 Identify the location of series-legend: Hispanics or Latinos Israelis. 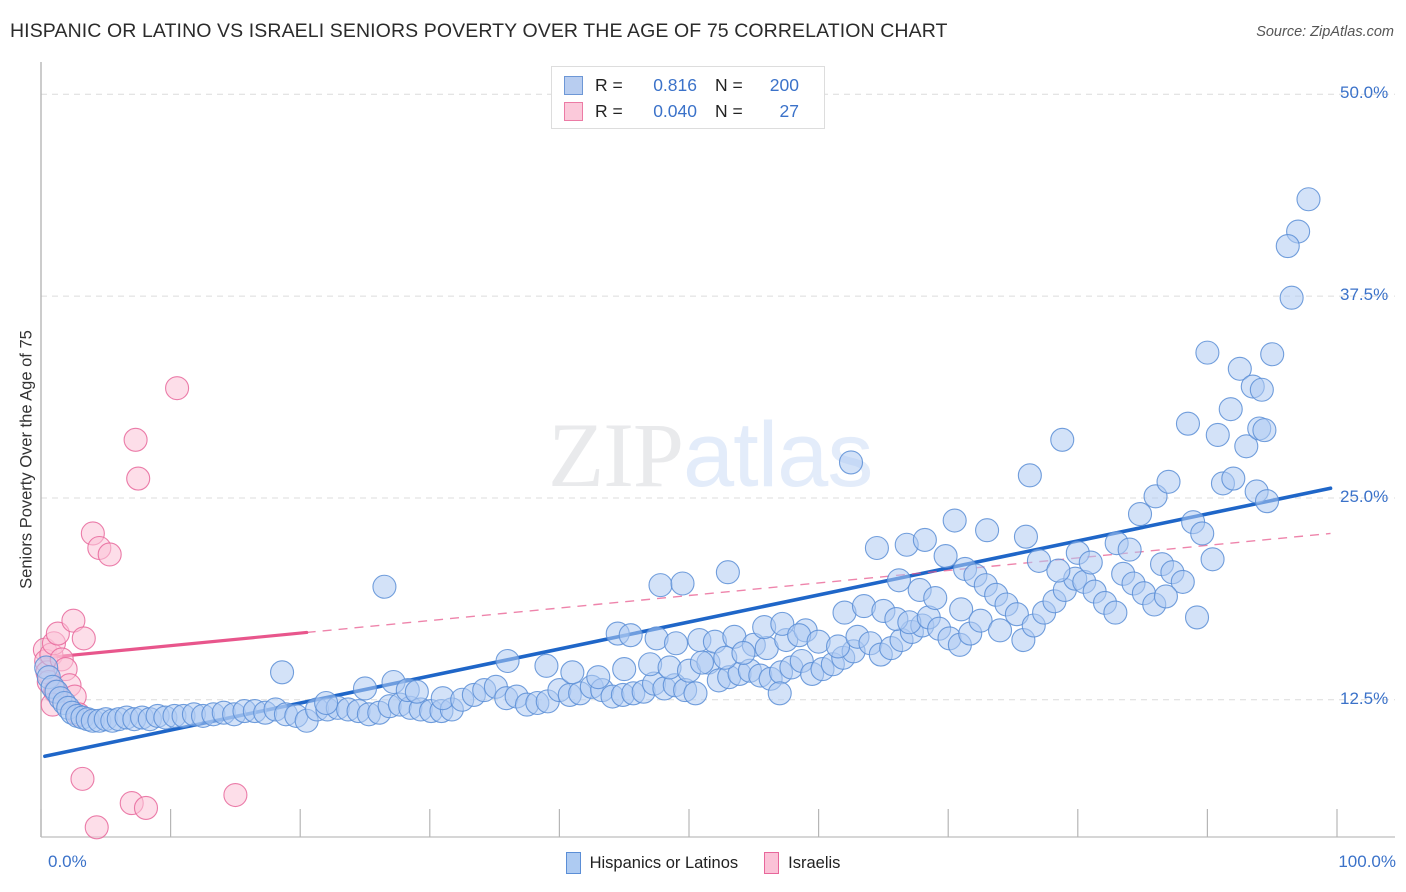
(703, 863).